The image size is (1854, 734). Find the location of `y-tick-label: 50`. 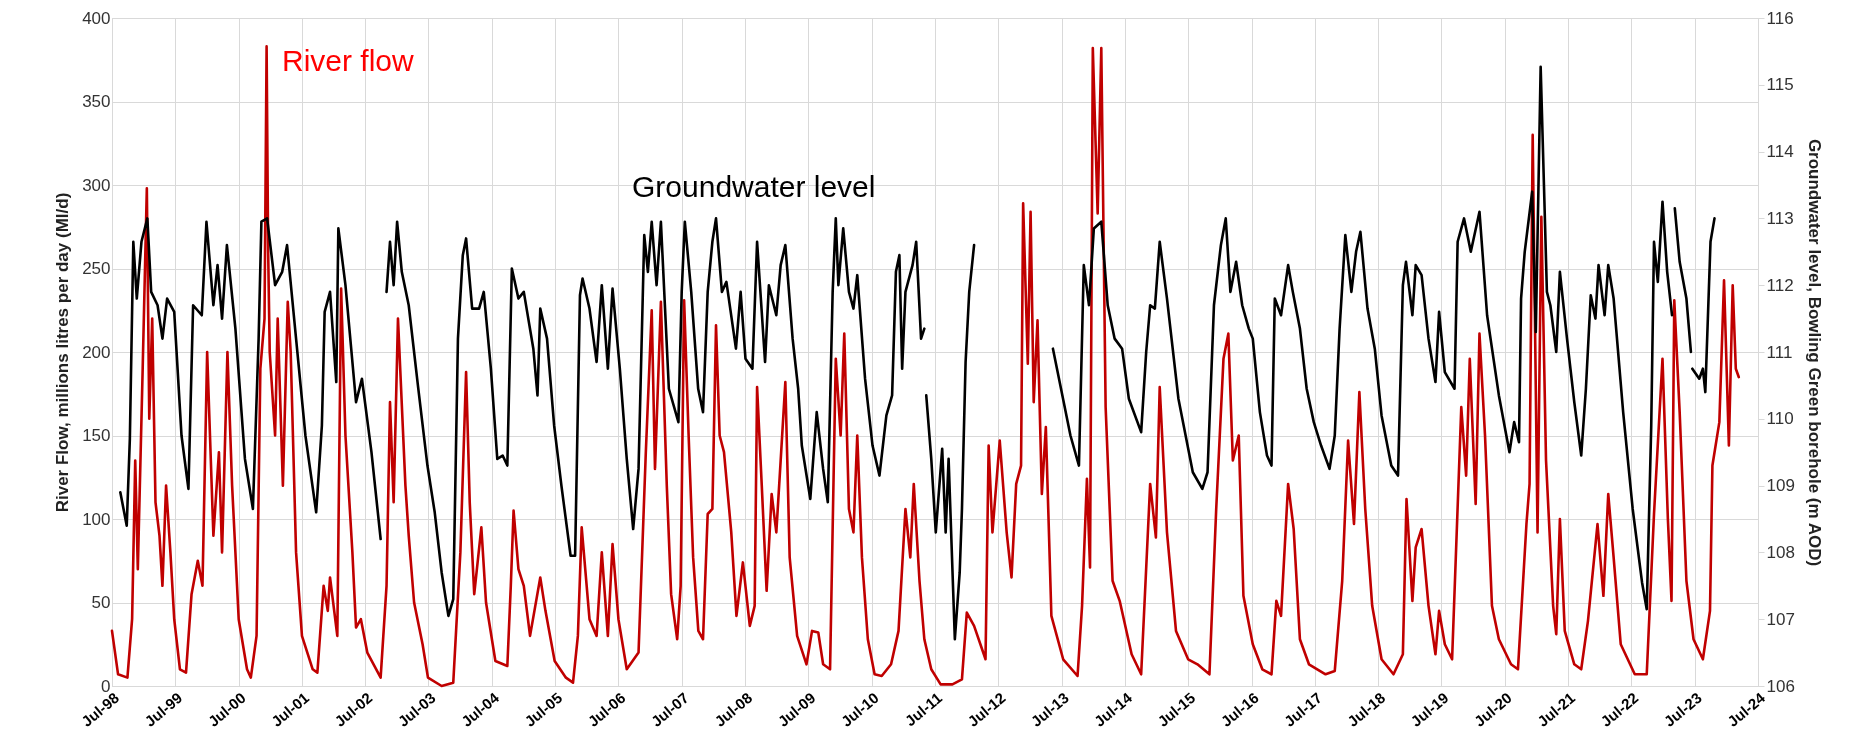

y-tick-label: 50 is located at coordinates (101, 602).